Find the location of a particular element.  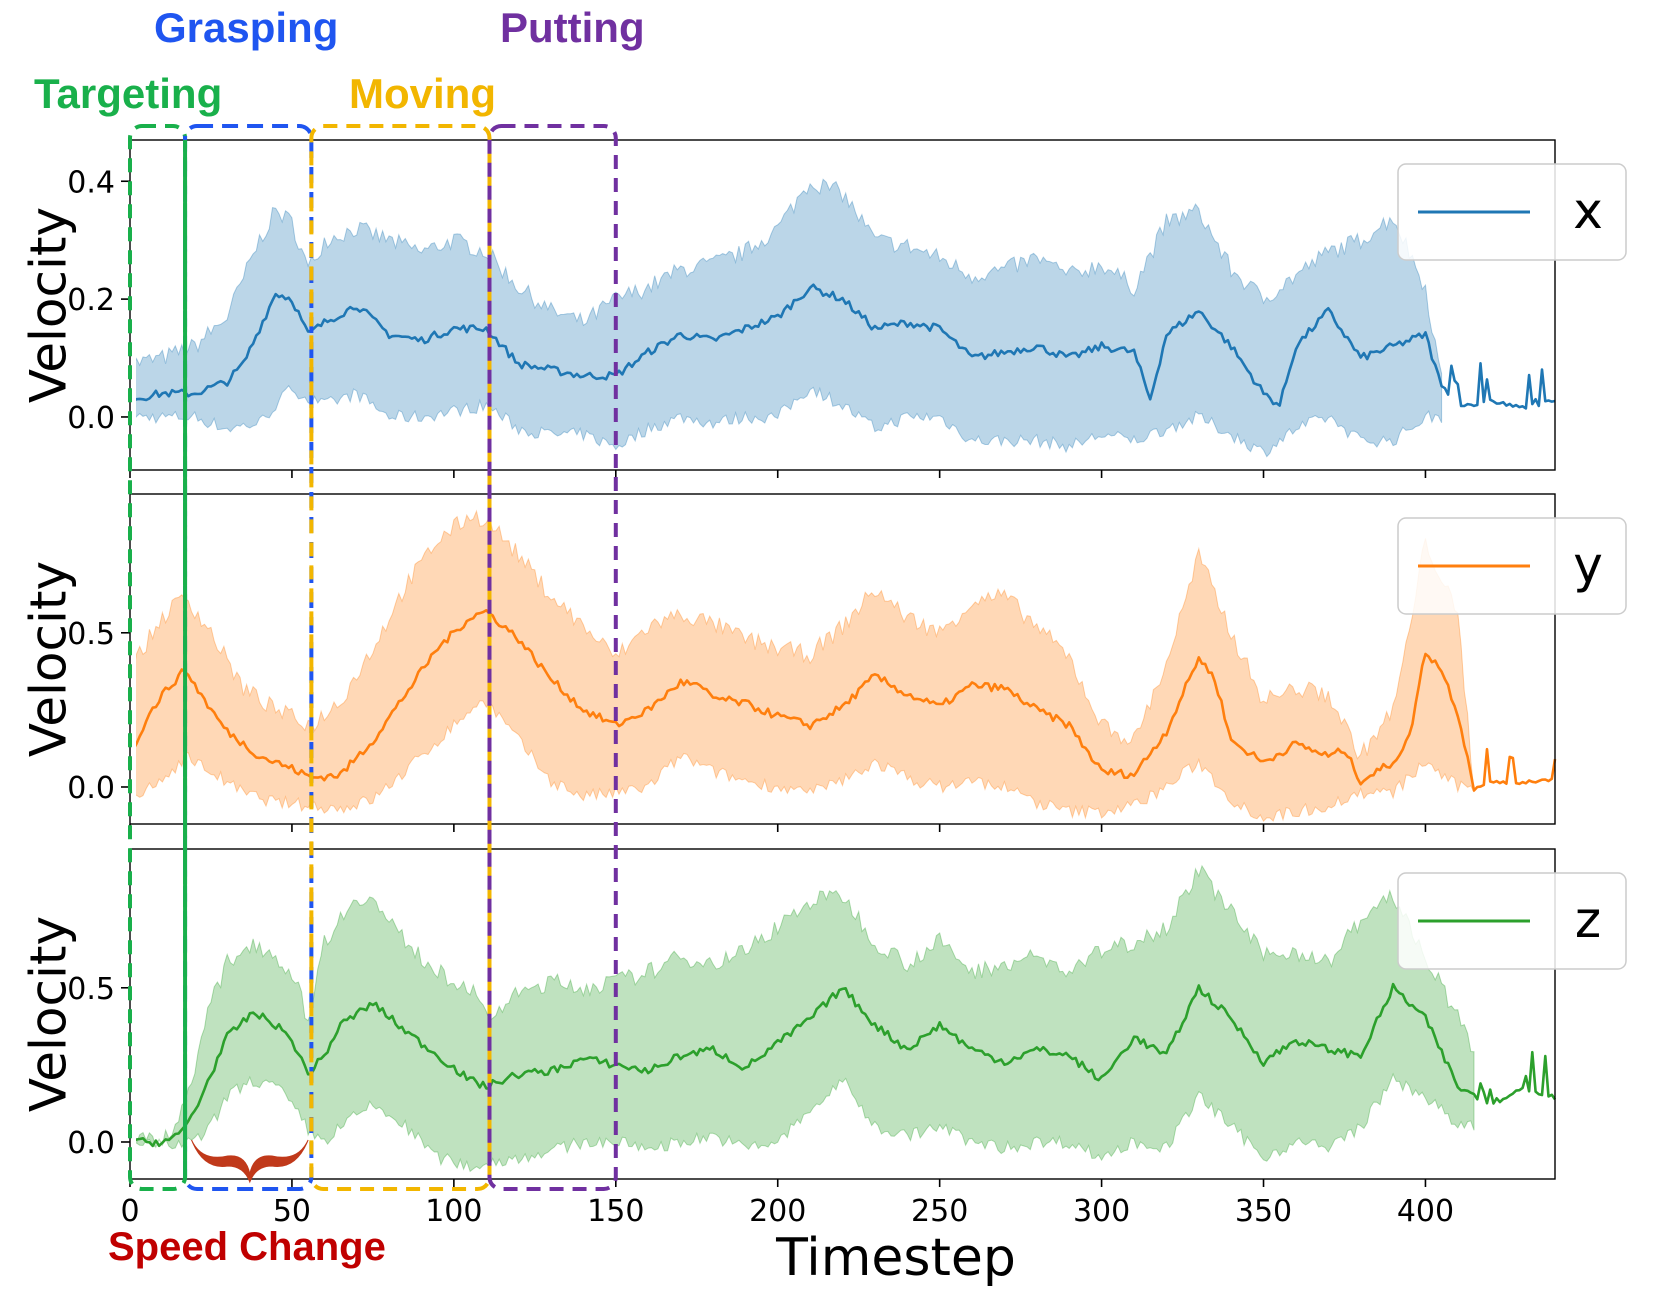

mean-line-x is located at coordinates (846, 346).